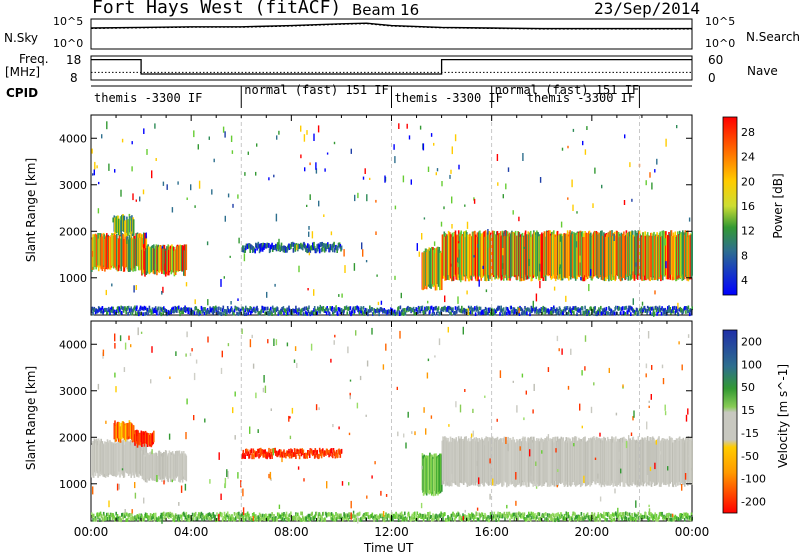 This screenshot has width=800, height=555. I want to click on nsky-tick-bottom: 10^0, so click(68, 43).